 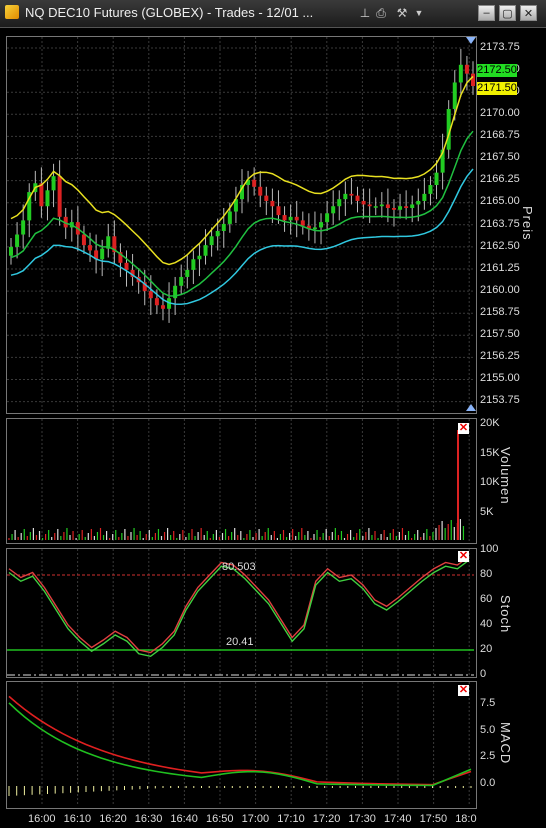 What do you see at coordinates (240, 744) in the screenshot?
I see `macd-line` at bounding box center [240, 744].